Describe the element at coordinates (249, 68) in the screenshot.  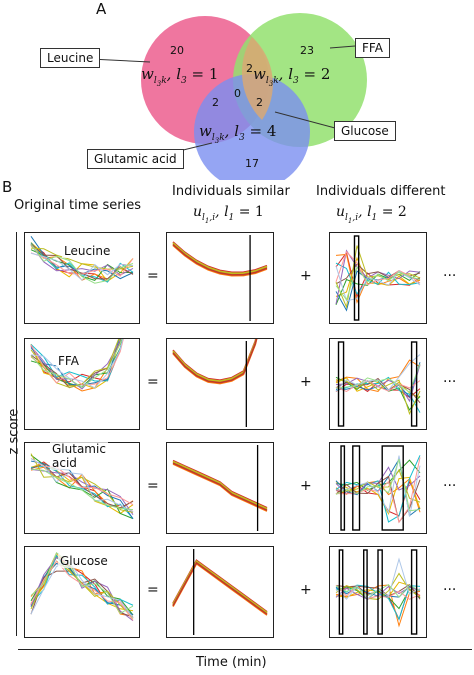
I see `venn-count-leucine-ffa: 2` at that location.